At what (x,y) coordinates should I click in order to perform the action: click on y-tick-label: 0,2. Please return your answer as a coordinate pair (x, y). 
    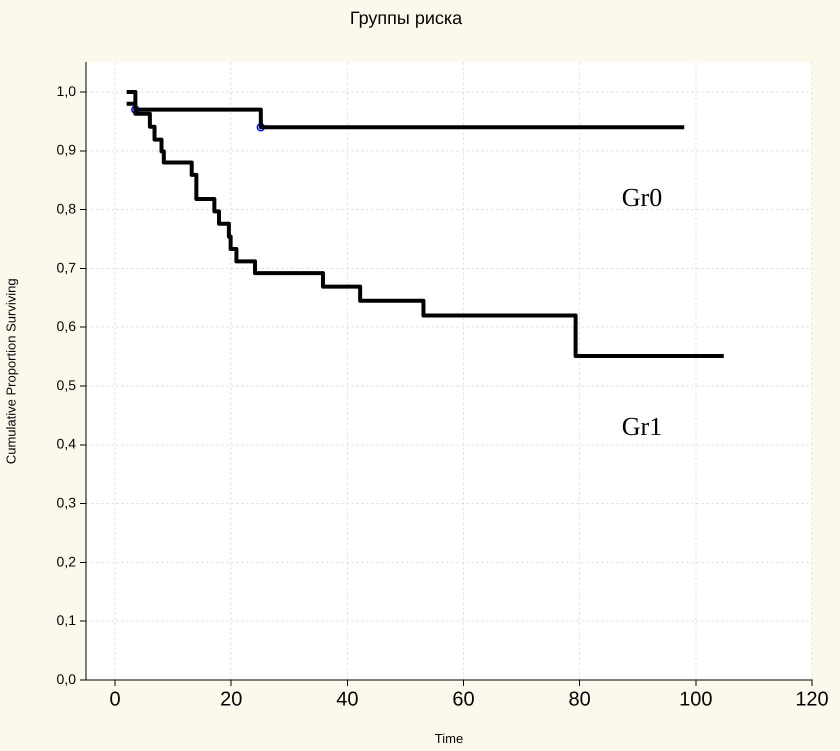
    Looking at the image, I should click on (66, 561).